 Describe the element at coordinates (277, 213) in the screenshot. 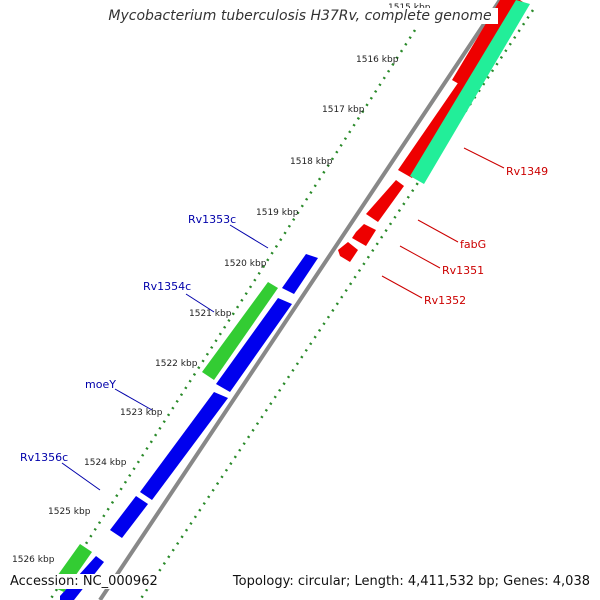

I see `tick-label: 1519 kbp` at that location.